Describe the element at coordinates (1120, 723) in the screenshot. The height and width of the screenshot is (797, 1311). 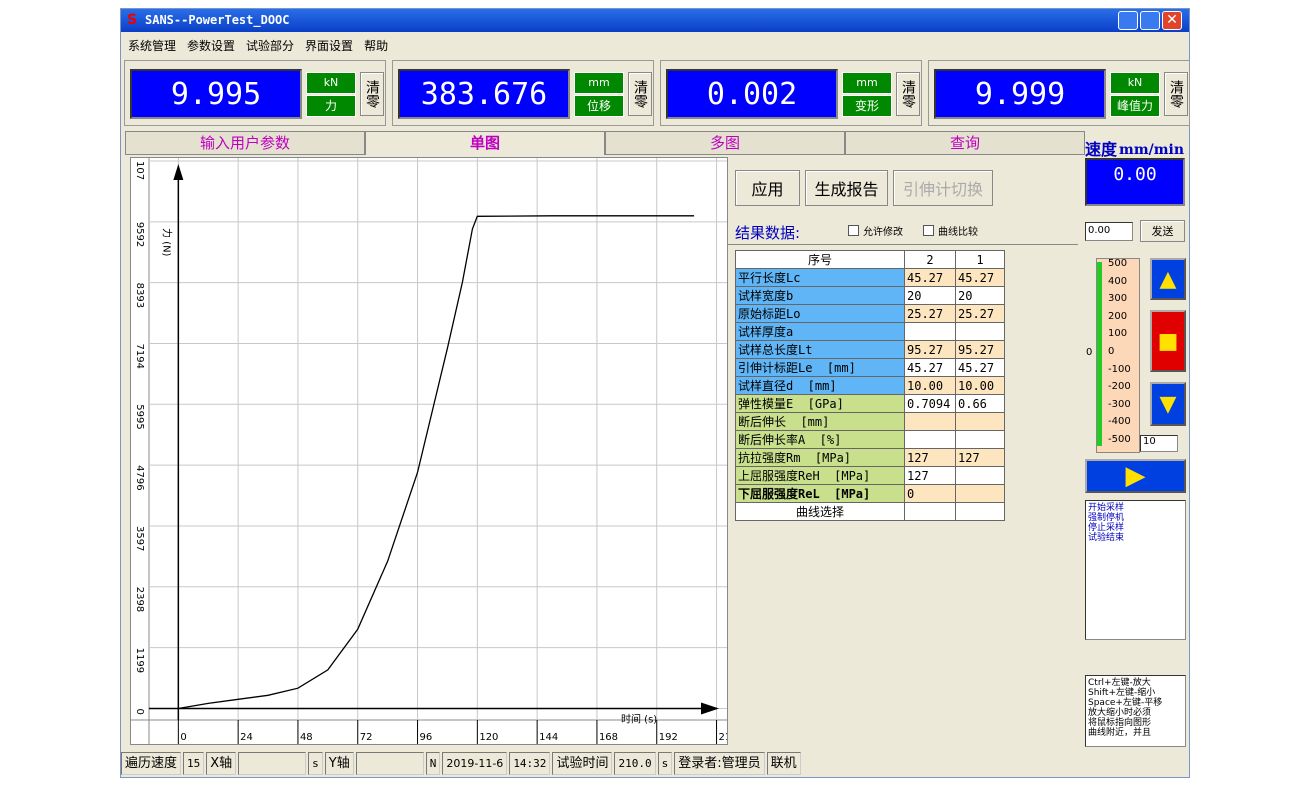
I see `hint: 将鼠标指向图形` at that location.